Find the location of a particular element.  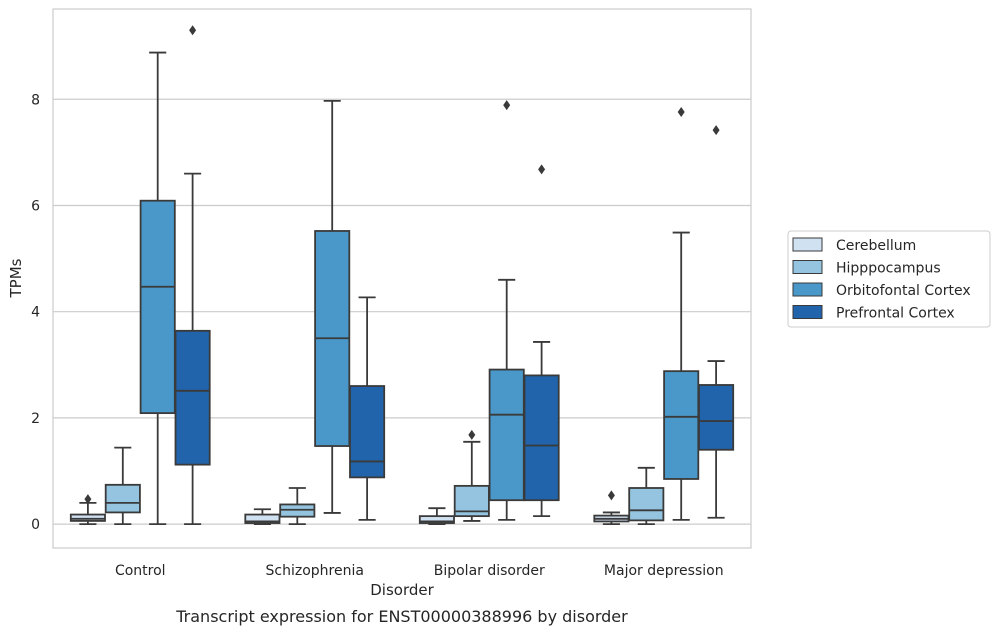

legend-label-0: Cerebellum is located at coordinates (876, 246).